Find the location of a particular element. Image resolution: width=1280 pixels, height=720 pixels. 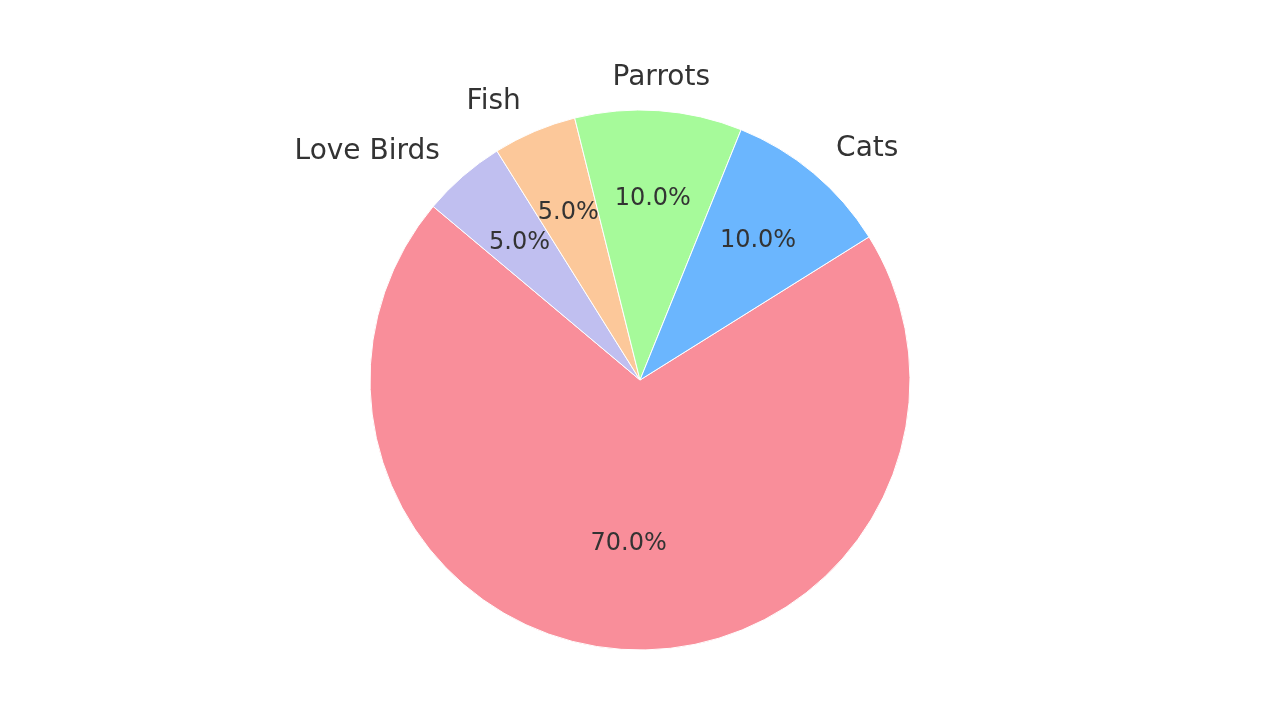

slice-label: Parrots is located at coordinates (661, 76).